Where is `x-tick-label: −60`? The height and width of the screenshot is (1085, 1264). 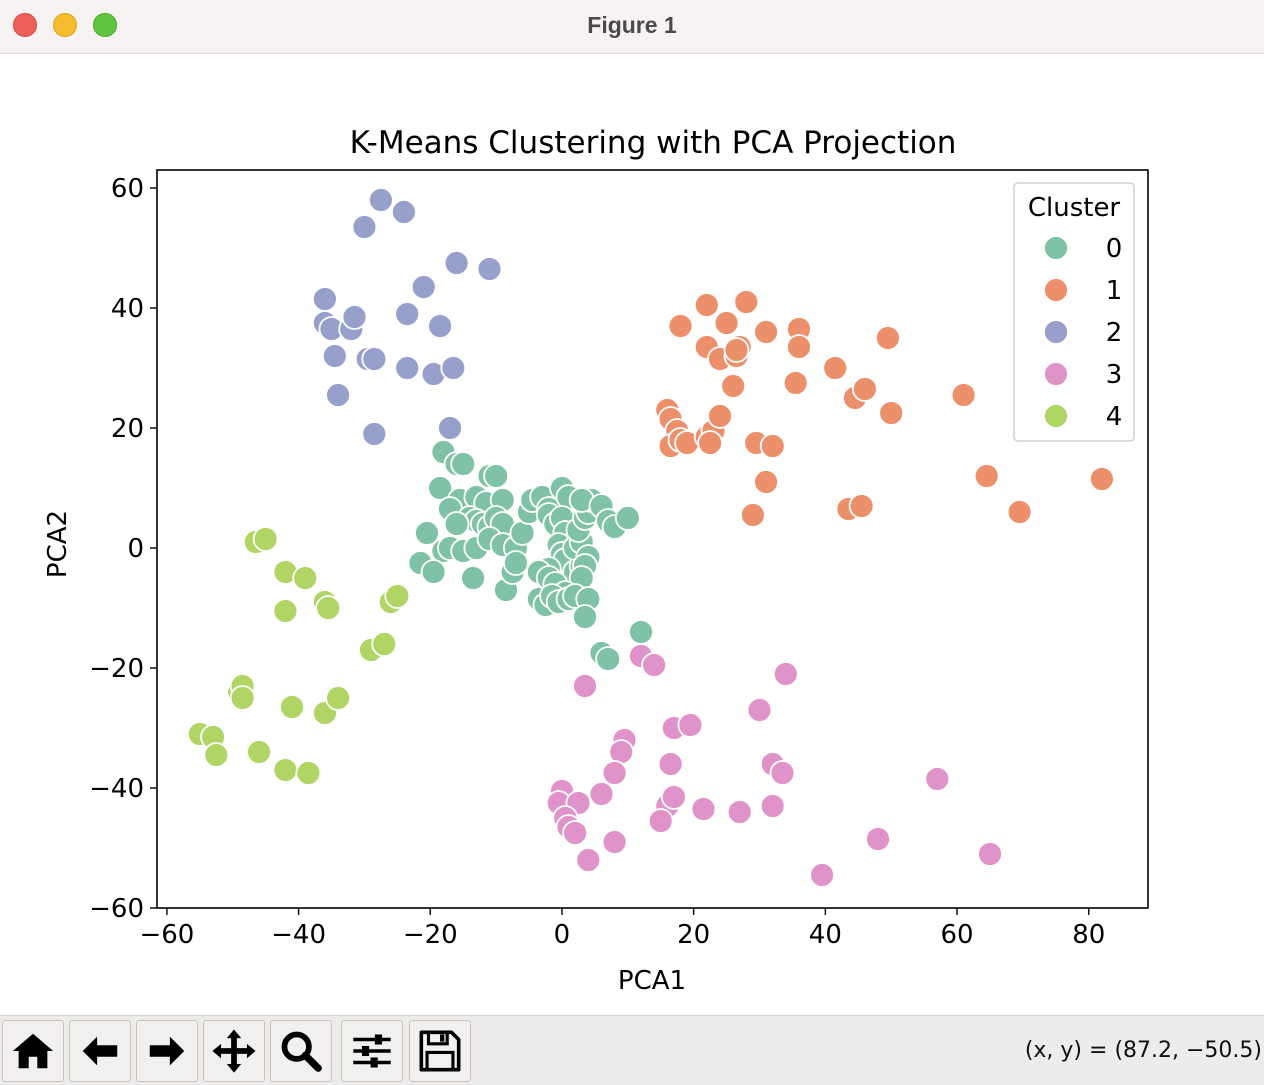
x-tick-label: −60 is located at coordinates (166, 935).